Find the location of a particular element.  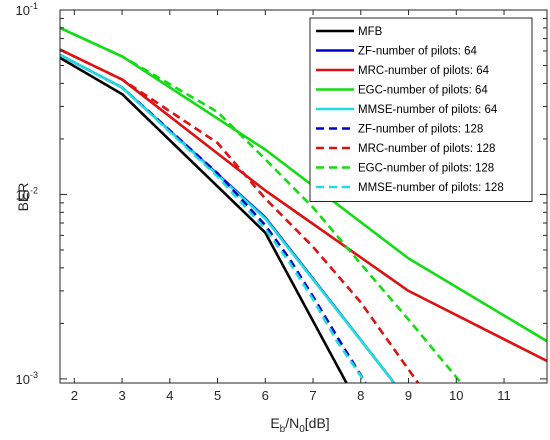

legend-label: EGC-number of pilots: 128 is located at coordinates (426, 169).